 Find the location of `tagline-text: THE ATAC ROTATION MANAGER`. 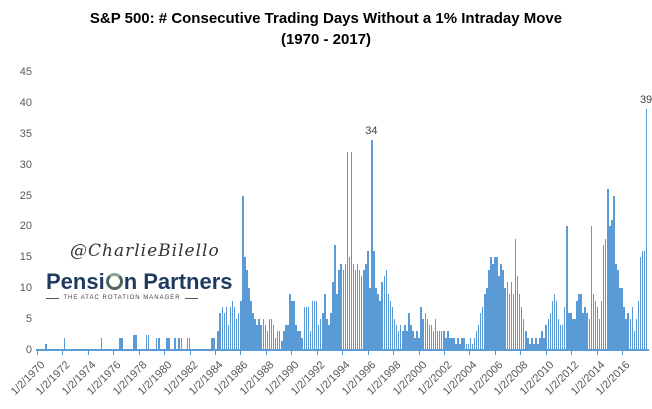

tagline-text: THE ATAC ROTATION MANAGER is located at coordinates (122, 298).